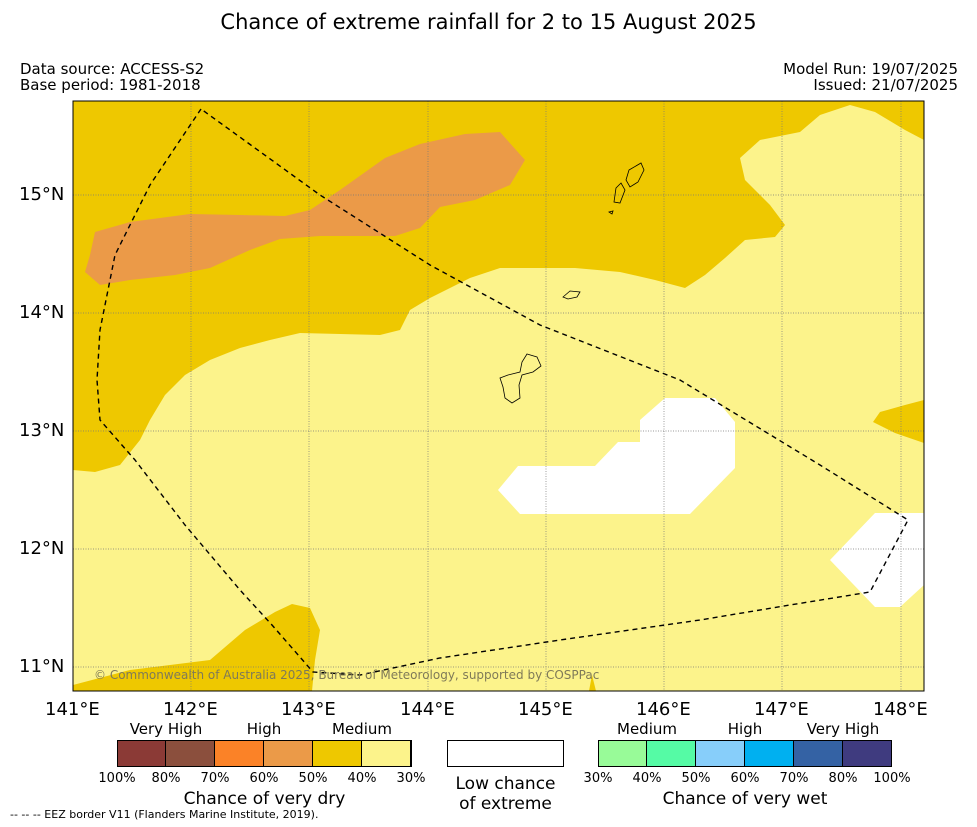 This screenshot has height=827, width=977. I want to click on wet-colorbar-frame, so click(745, 753).